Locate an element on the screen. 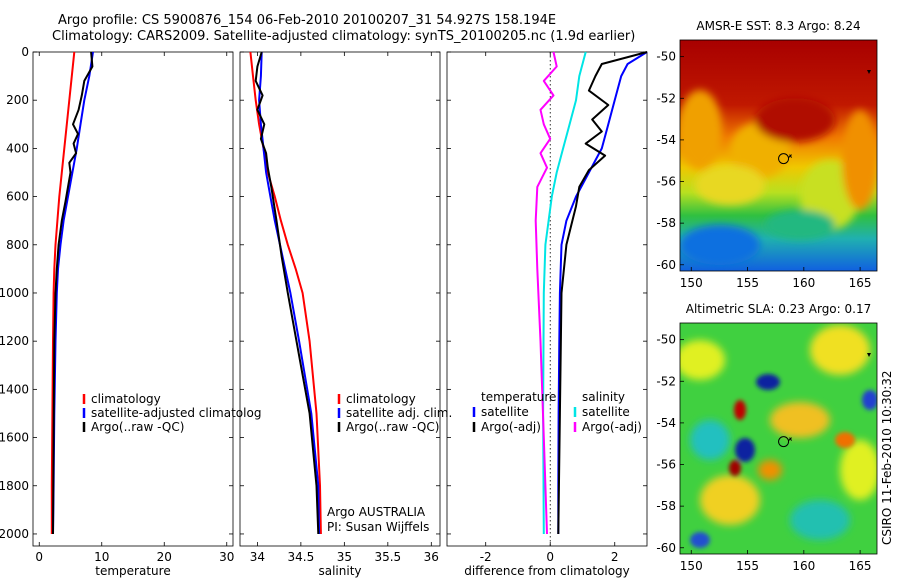  annotation-line1: Argo AUSTRALIA is located at coordinates (376, 512).